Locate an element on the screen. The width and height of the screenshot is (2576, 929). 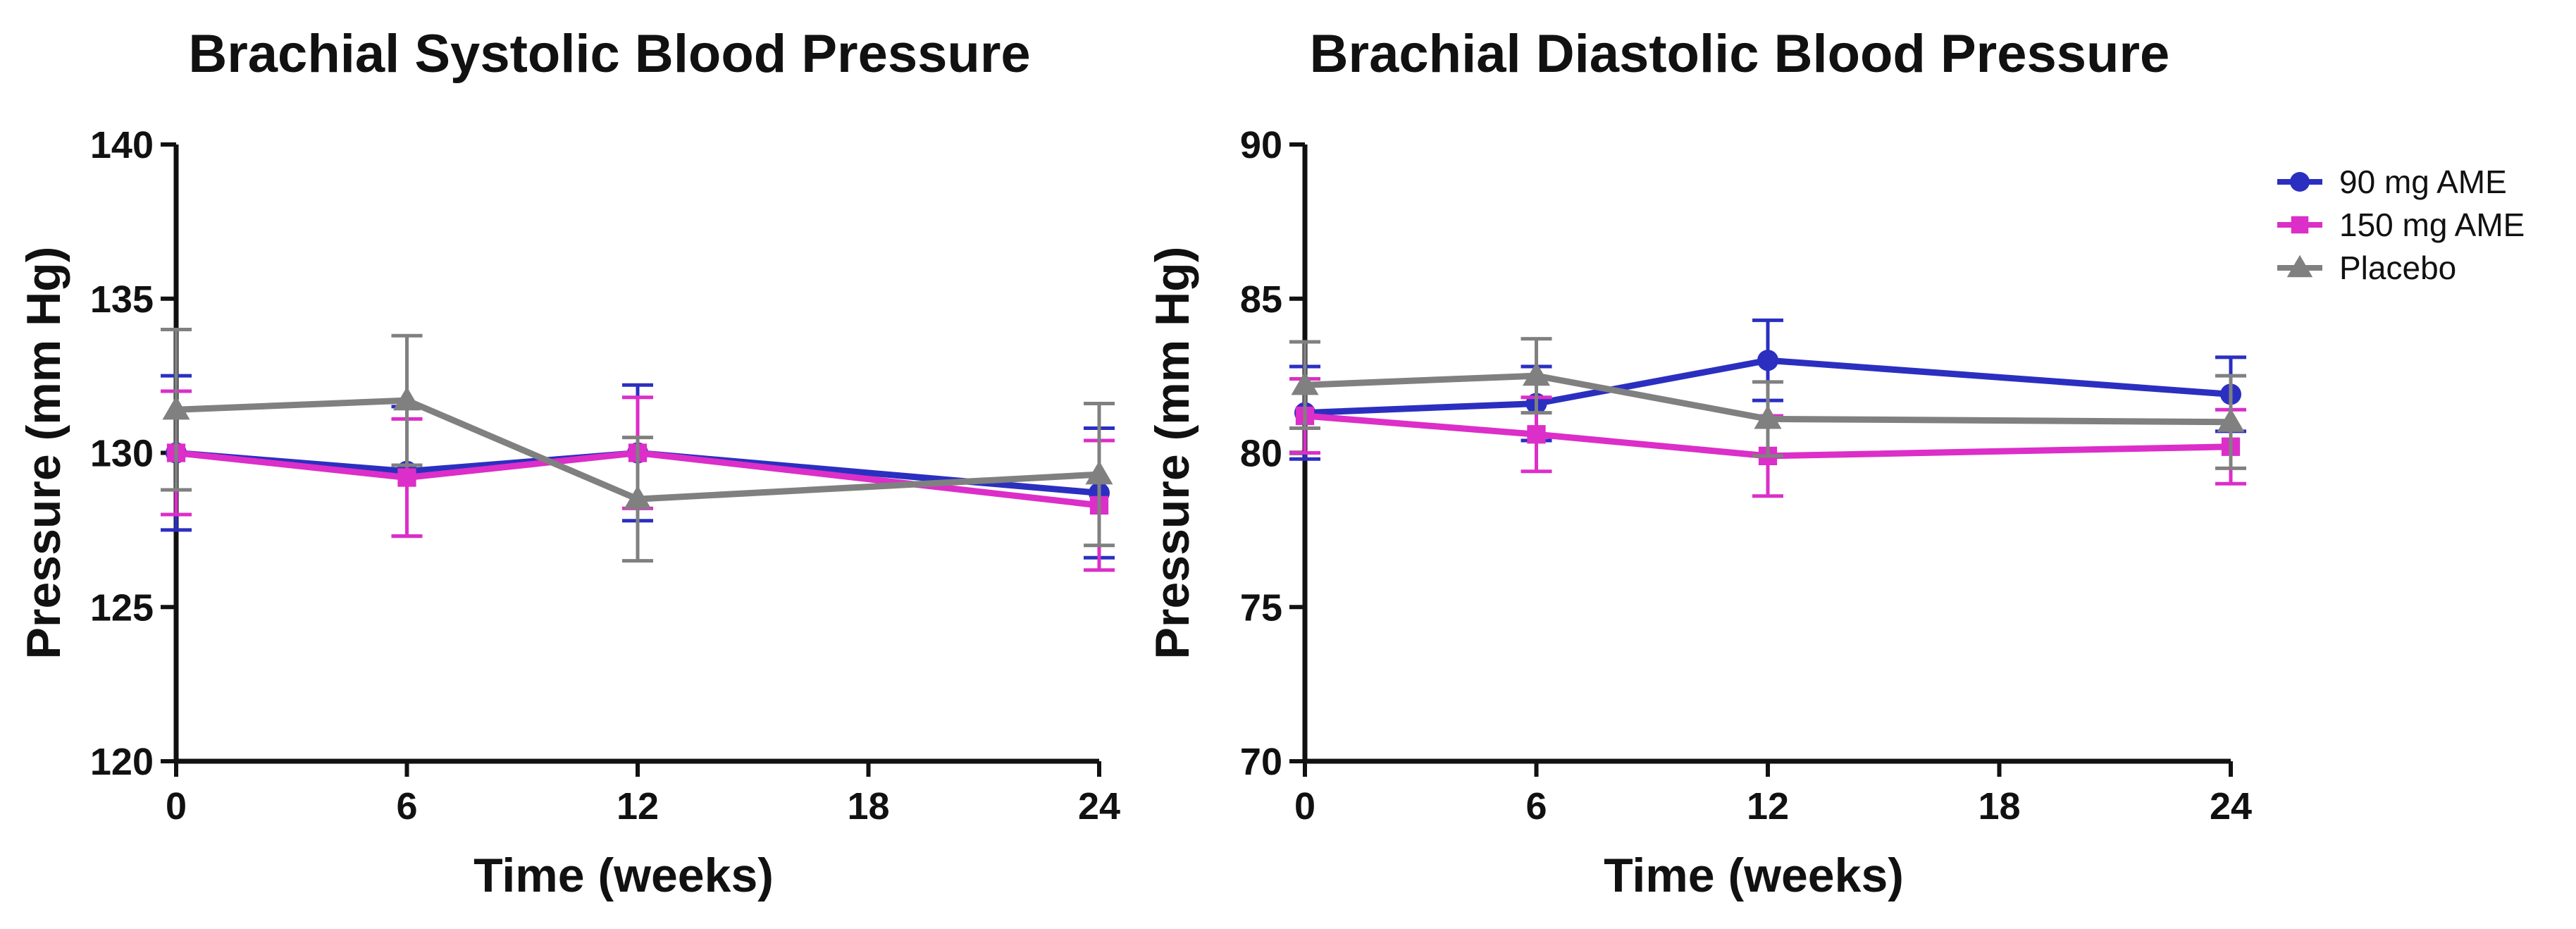
legend-label: 90 mg AME is located at coordinates (2423, 182).